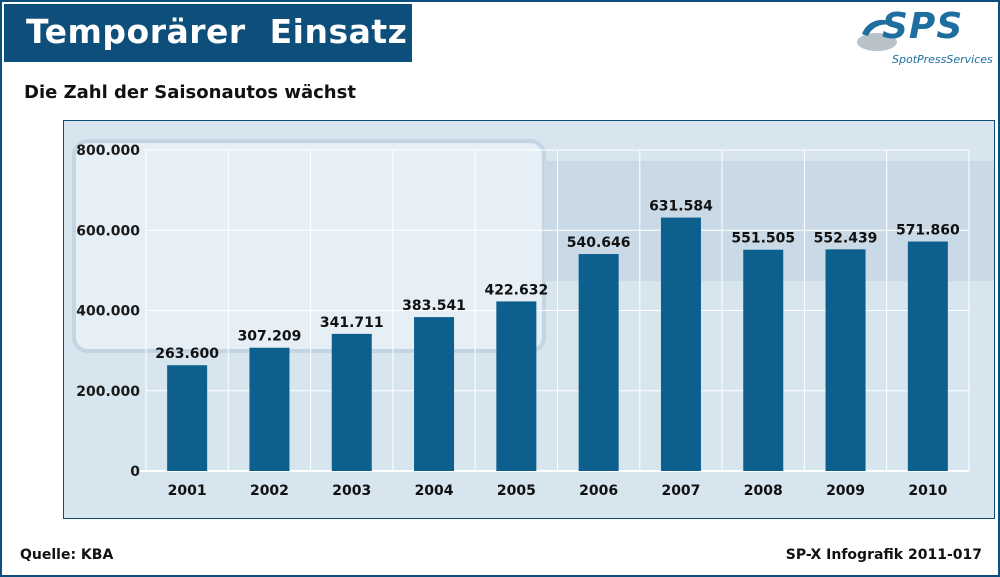  I want to click on data-label: 263.600, so click(187, 354).